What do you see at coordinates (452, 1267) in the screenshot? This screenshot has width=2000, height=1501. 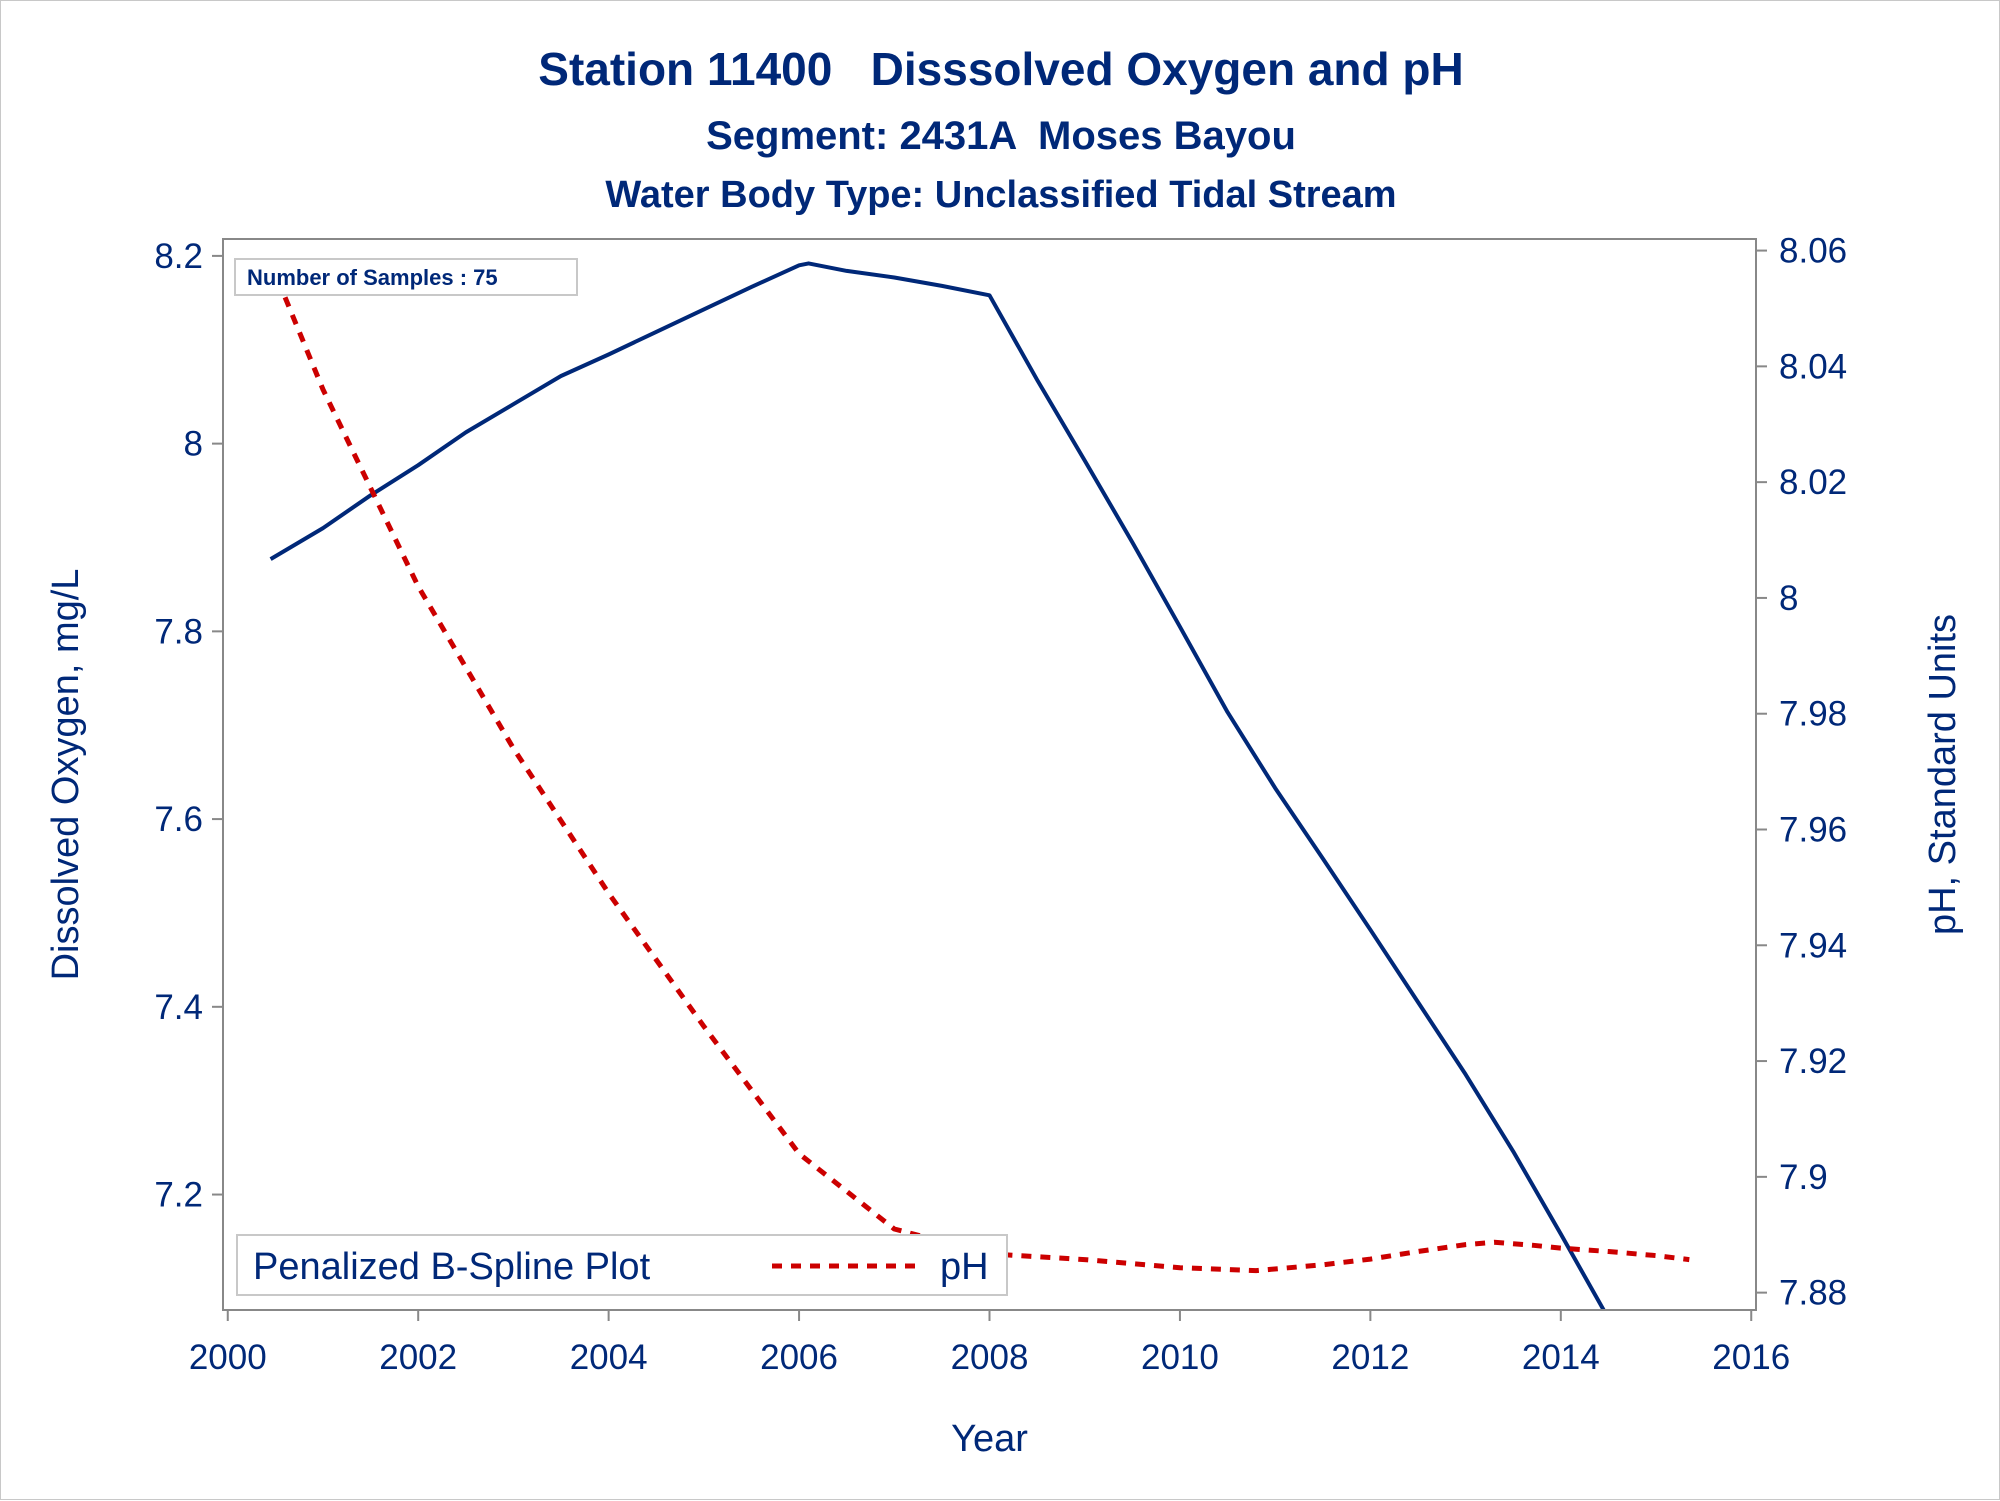 I see `legend-title: Penalized B-Spline Plot` at bounding box center [452, 1267].